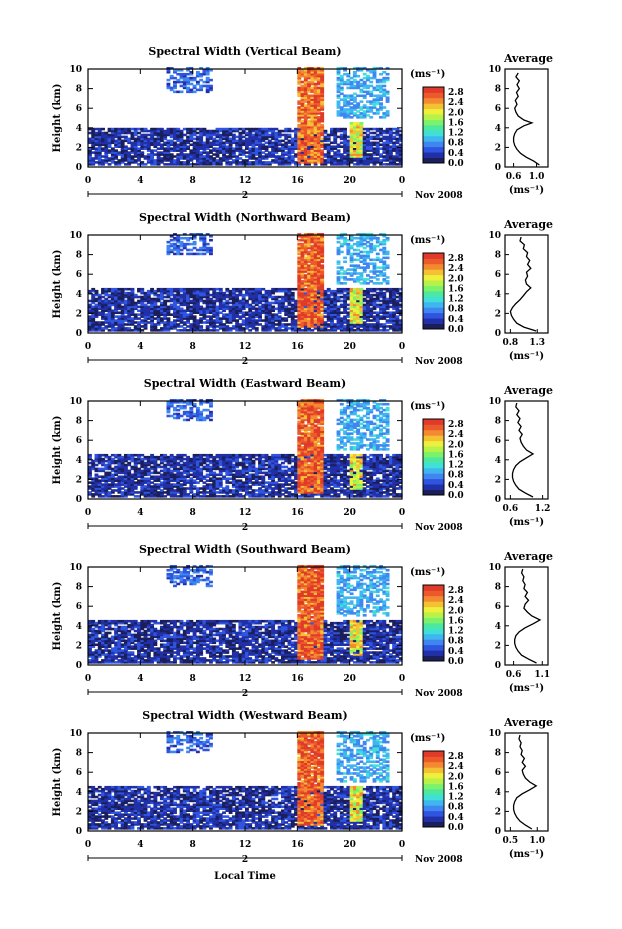 The width and height of the screenshot is (622, 929). What do you see at coordinates (498, 148) in the screenshot?
I see `average-y-tick-label: 2` at bounding box center [498, 148].